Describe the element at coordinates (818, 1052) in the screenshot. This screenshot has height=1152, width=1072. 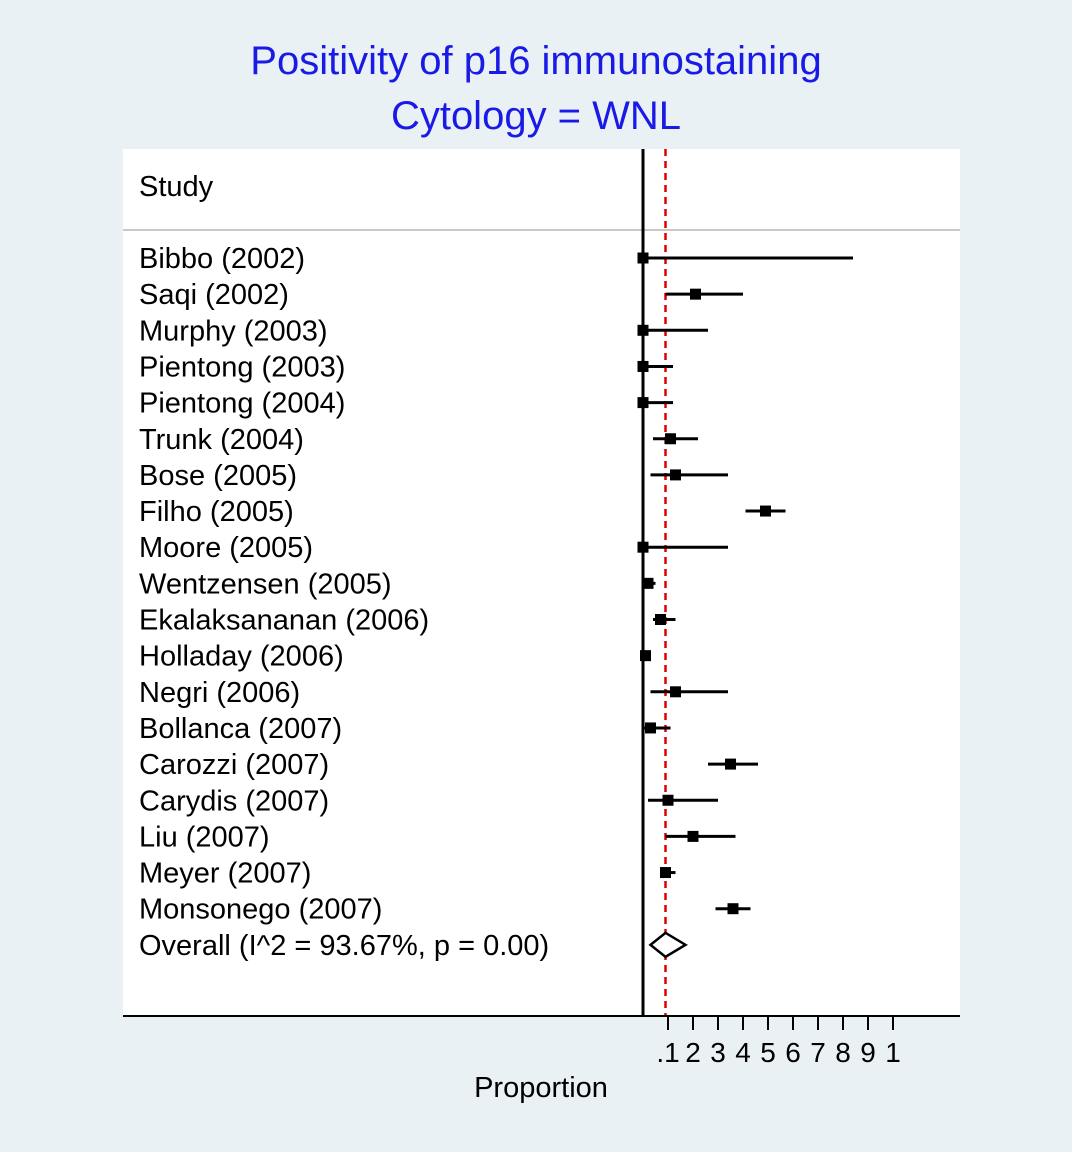
I see `x-tick-label: 7` at that location.